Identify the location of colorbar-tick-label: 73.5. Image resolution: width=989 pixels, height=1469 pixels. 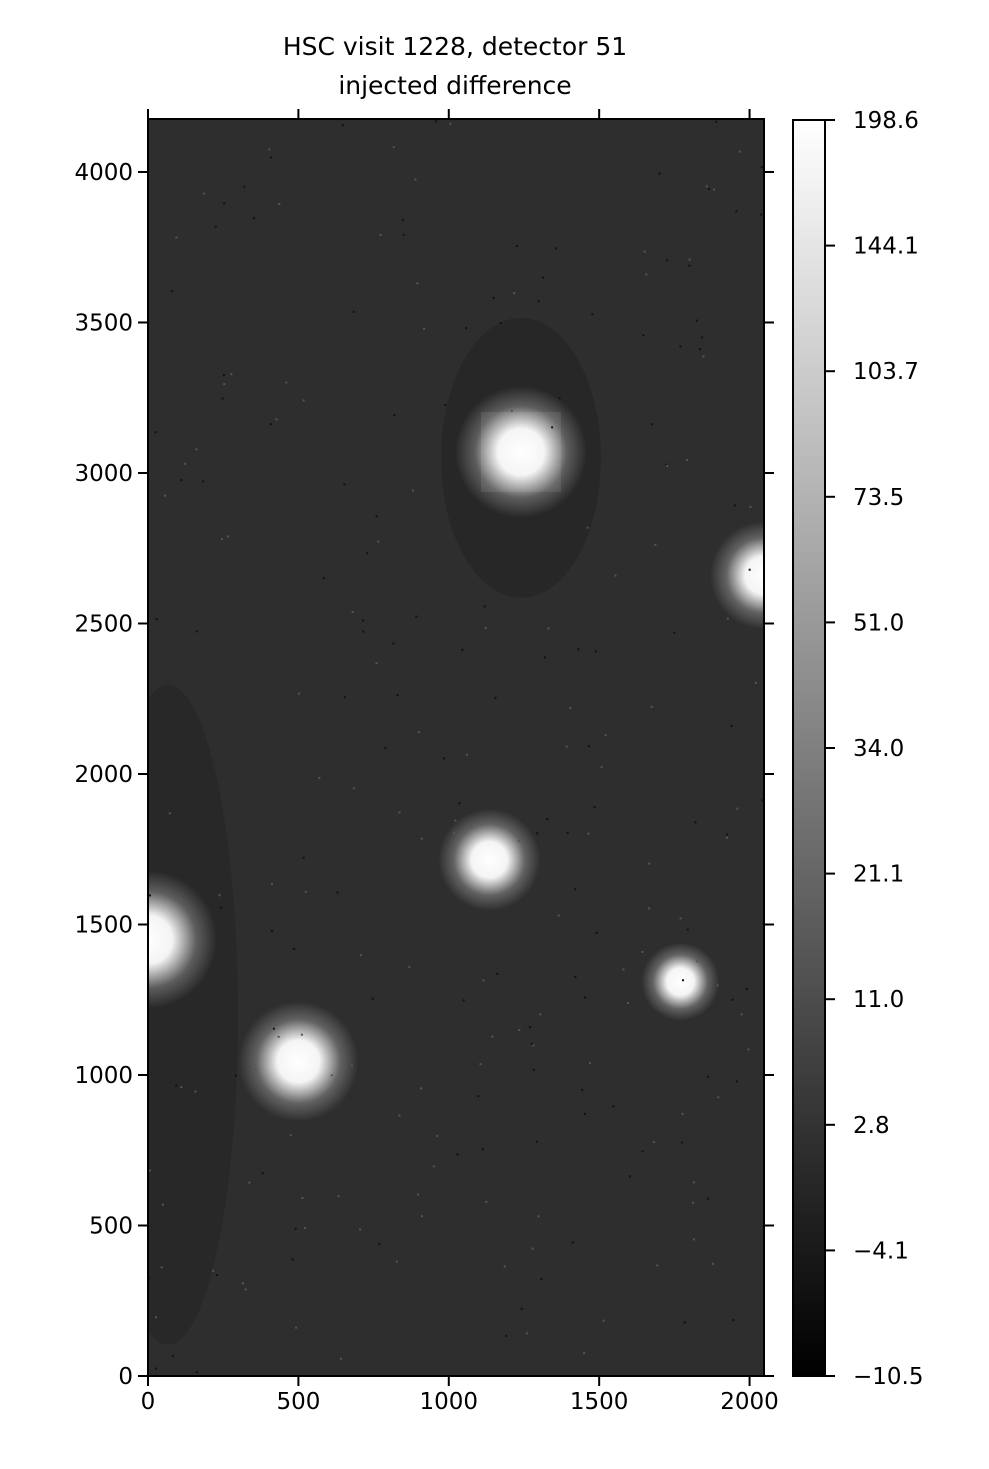
(878, 498).